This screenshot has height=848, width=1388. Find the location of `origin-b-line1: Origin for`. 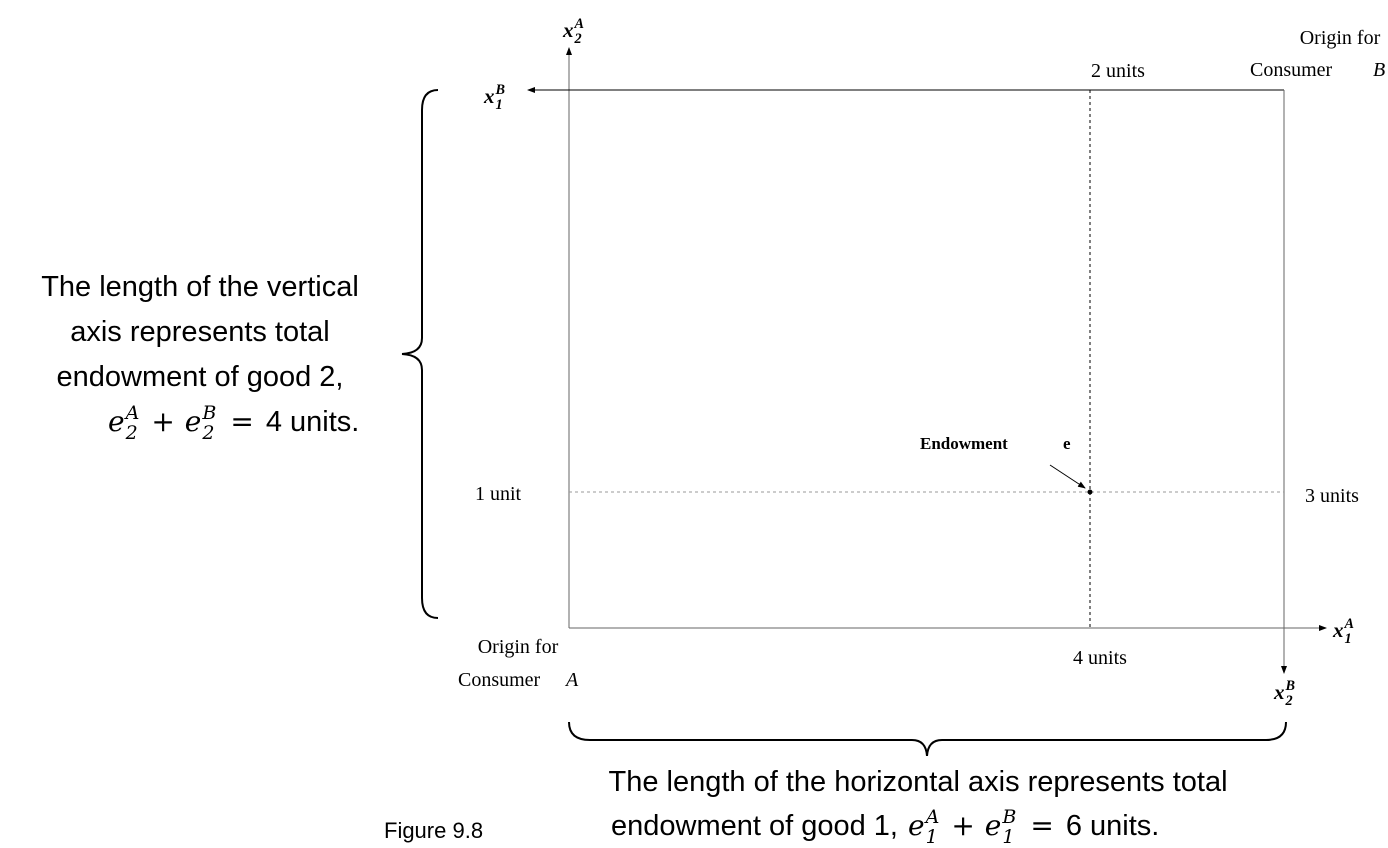

origin-b-line1: Origin for is located at coordinates (1340, 38).